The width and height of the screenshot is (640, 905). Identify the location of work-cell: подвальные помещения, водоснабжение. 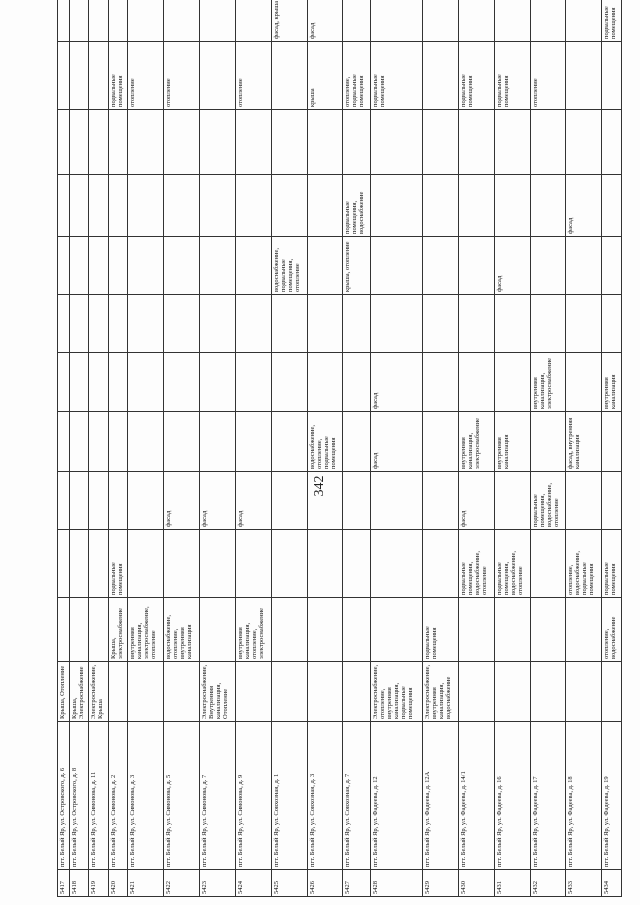
(356, 205).